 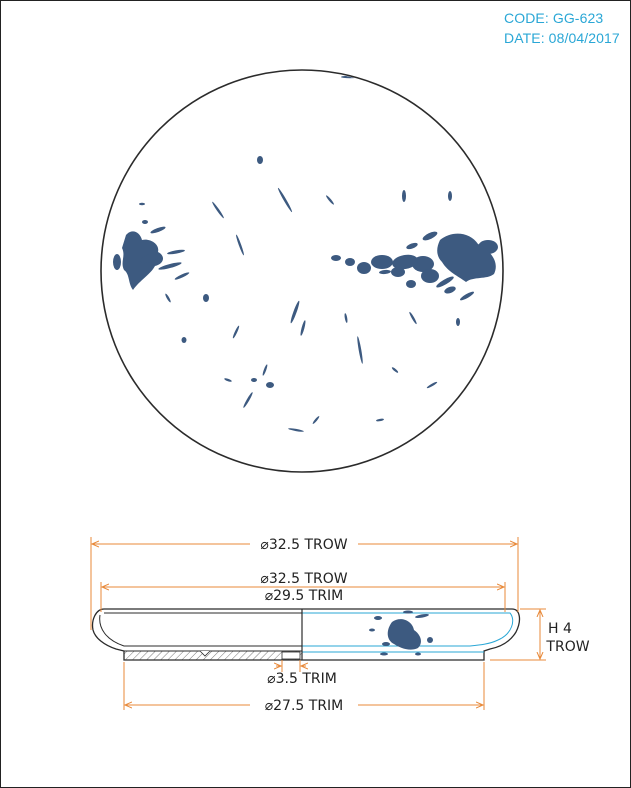 I want to click on drawing-date: DATE: 08/04/2017, so click(x=562, y=38).